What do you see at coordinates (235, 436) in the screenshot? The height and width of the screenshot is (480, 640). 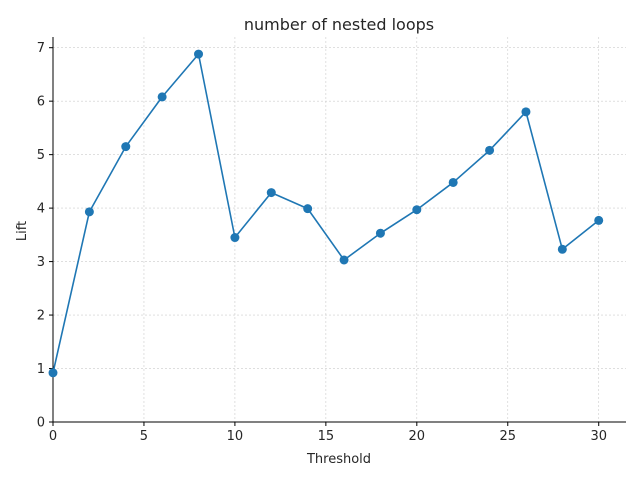 I see `x-tick-label: 10` at bounding box center [235, 436].